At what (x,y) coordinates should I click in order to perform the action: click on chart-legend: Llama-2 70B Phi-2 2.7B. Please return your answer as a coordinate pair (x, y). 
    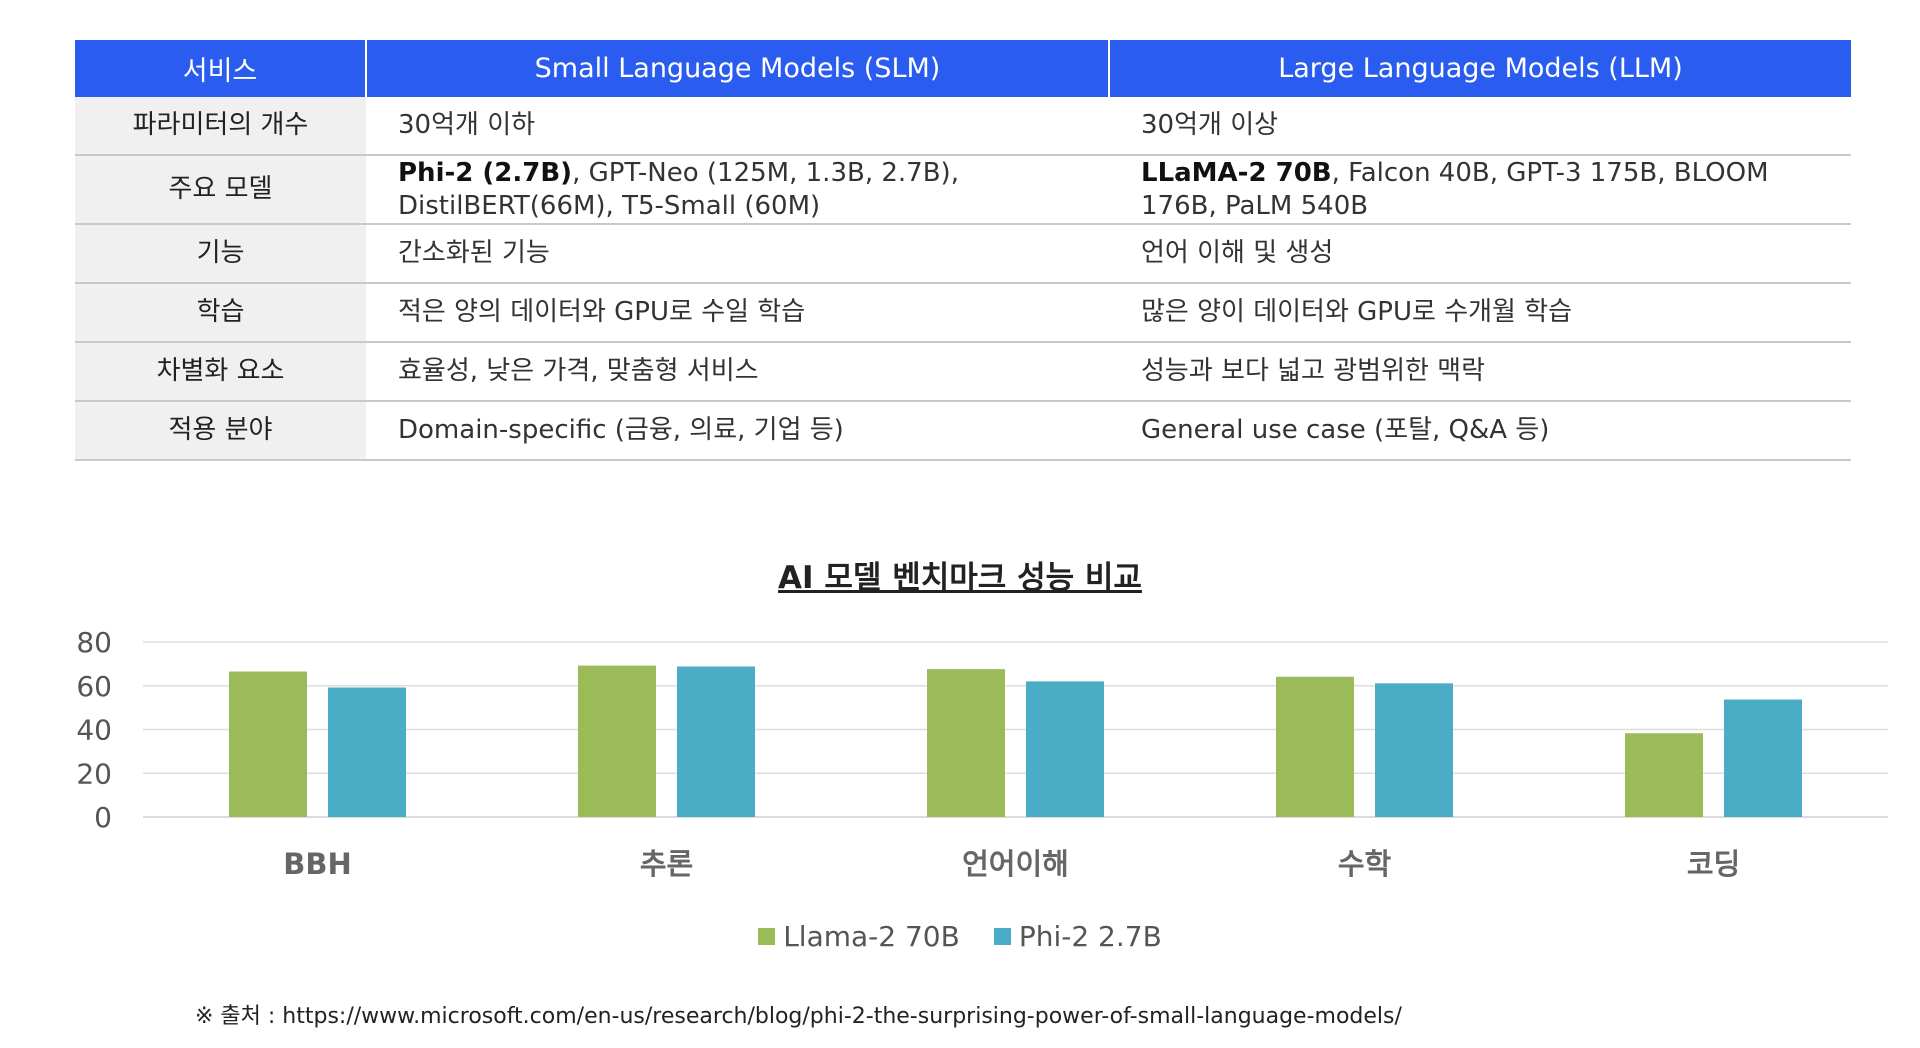
    Looking at the image, I should click on (960, 936).